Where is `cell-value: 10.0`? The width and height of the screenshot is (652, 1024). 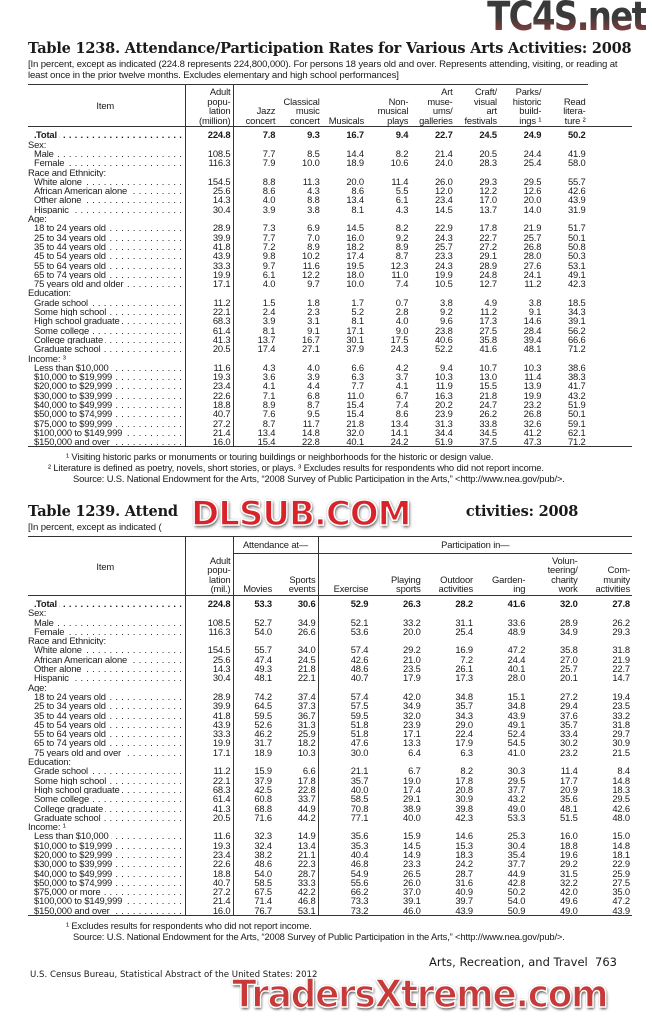 cell-value: 10.0 is located at coordinates (355, 284).